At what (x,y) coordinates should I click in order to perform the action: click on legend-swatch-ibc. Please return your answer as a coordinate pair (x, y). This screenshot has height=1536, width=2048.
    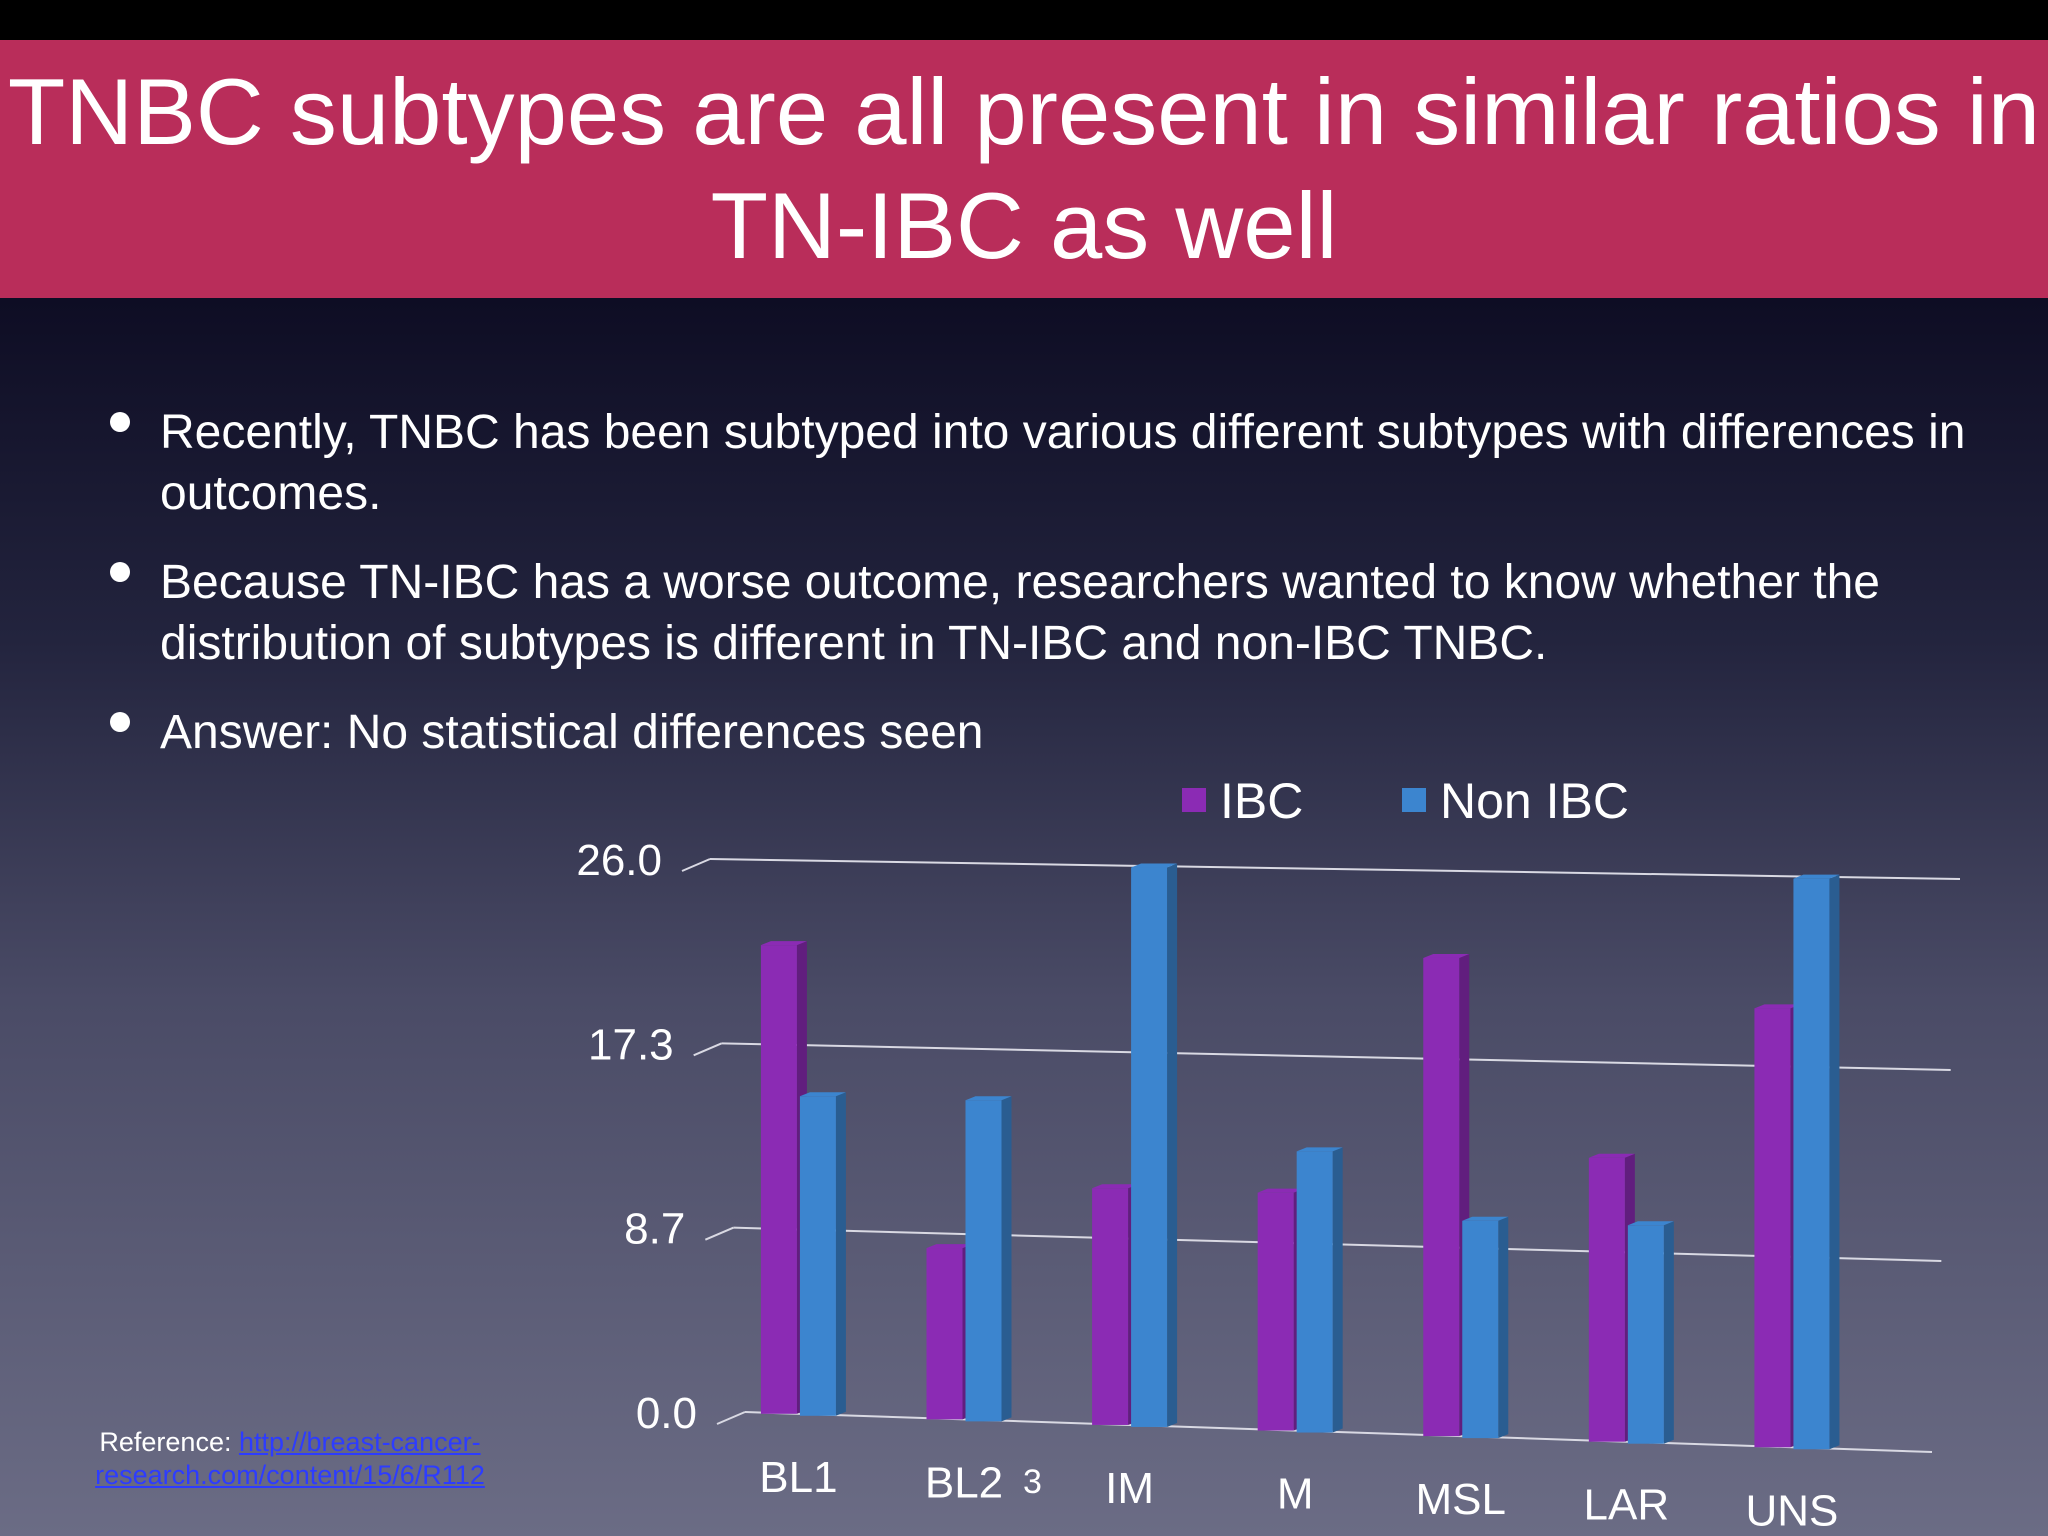
    Looking at the image, I should click on (1194, 800).